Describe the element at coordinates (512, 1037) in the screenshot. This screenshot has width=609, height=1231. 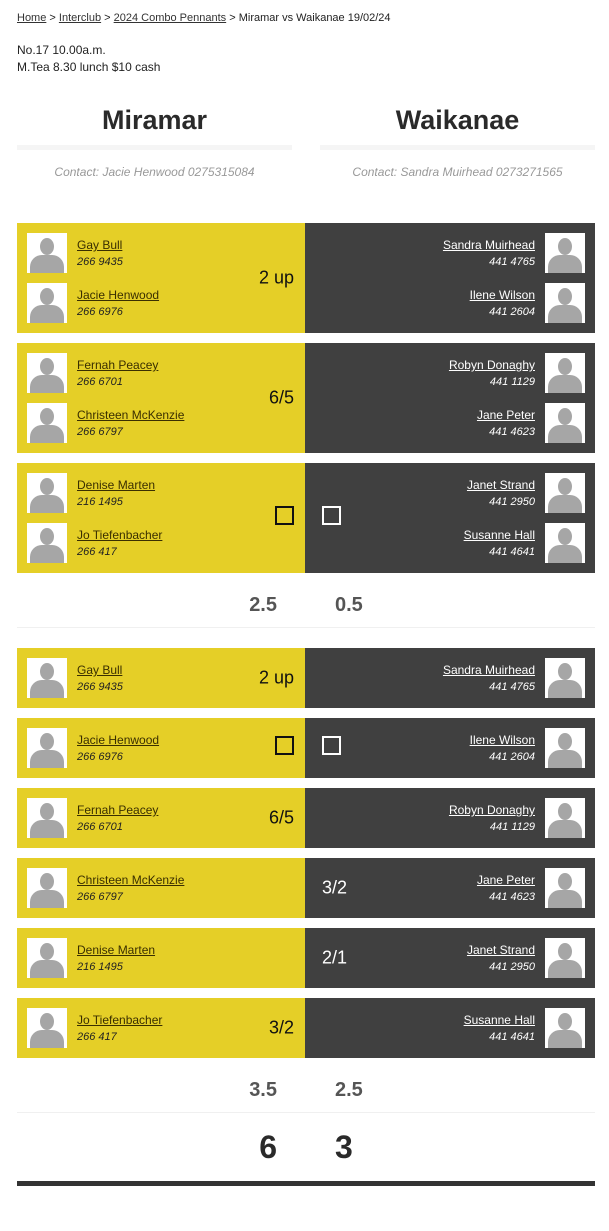
I see `player-phone: 441 4641` at that location.